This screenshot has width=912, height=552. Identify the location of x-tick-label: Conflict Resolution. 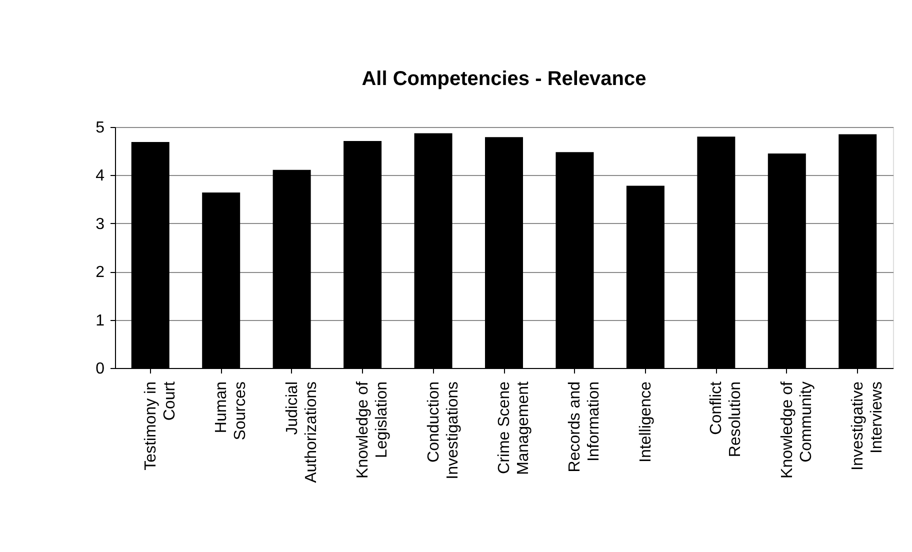
(726, 419).